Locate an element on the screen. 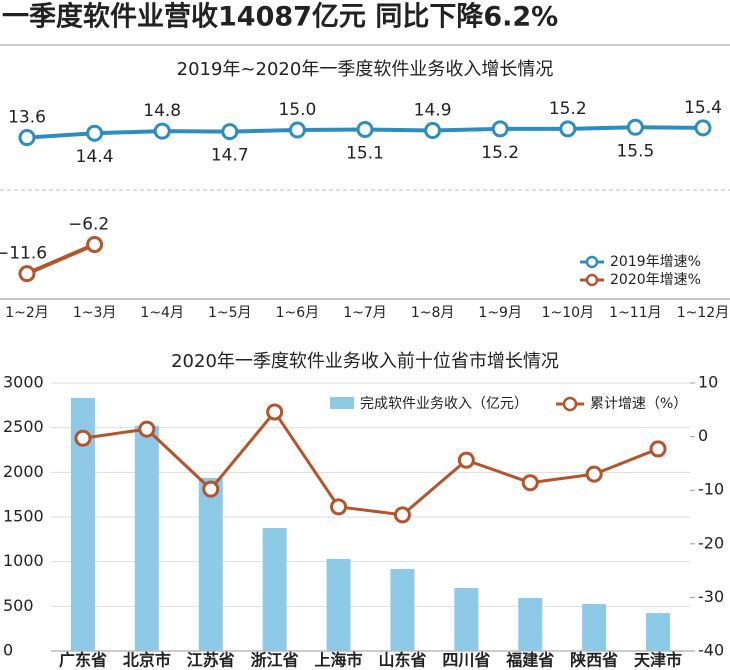 The image size is (730, 670). x-tick-label: 1~5月 is located at coordinates (230, 313).